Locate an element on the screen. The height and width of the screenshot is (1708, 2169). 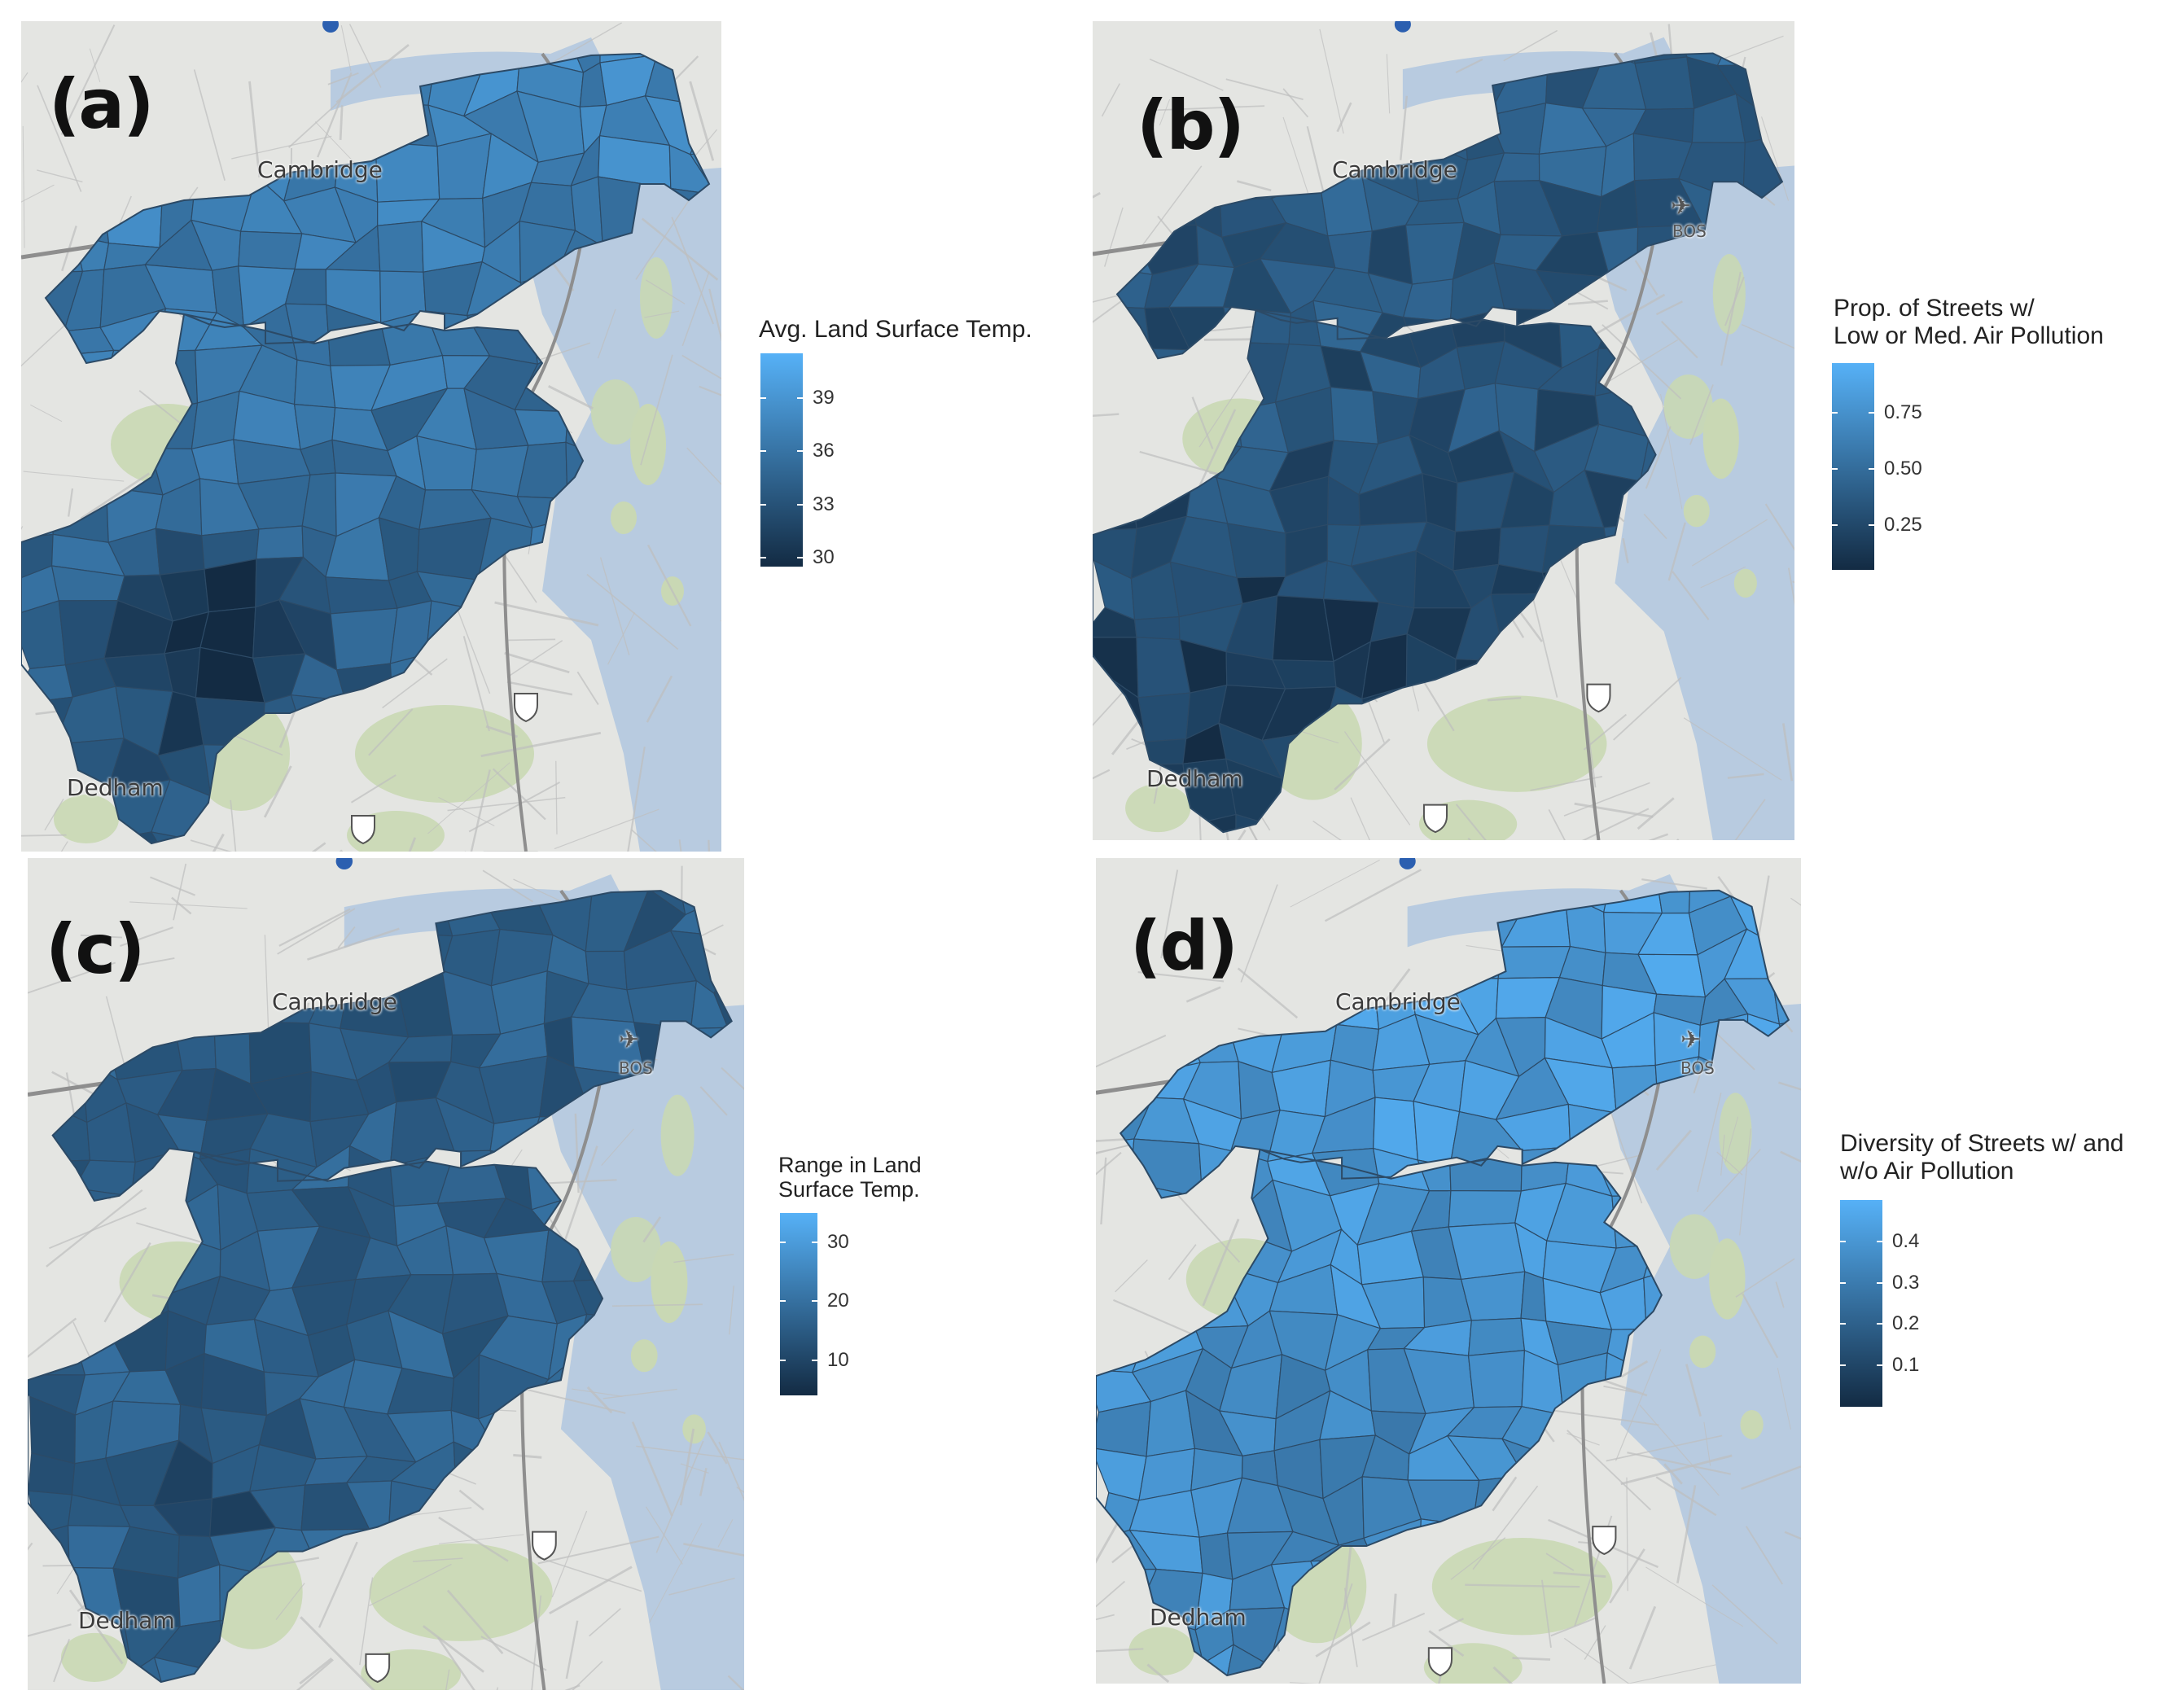
panel-label-c: (c) is located at coordinates (96, 949).